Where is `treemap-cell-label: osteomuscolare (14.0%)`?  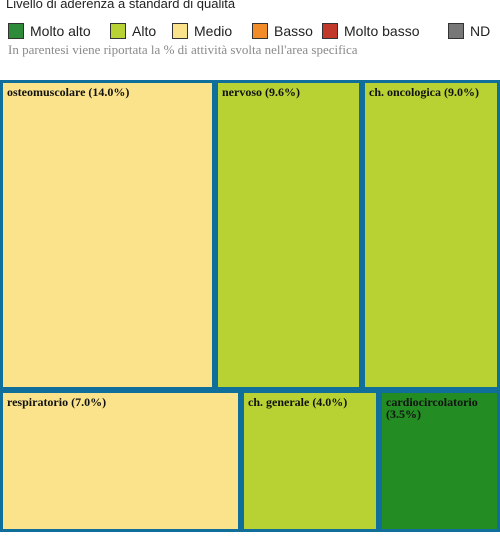 treemap-cell-label: osteomuscolare (14.0%) is located at coordinates (68, 92).